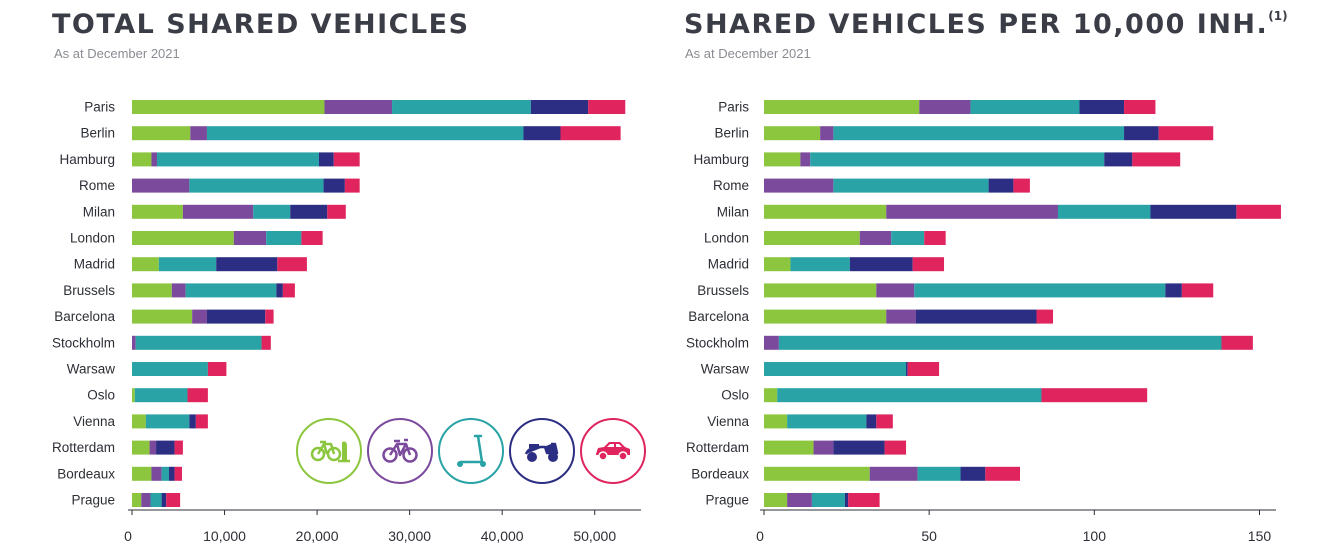  Describe the element at coordinates (83, 342) in the screenshot. I see `category-label: Stockholm` at that location.